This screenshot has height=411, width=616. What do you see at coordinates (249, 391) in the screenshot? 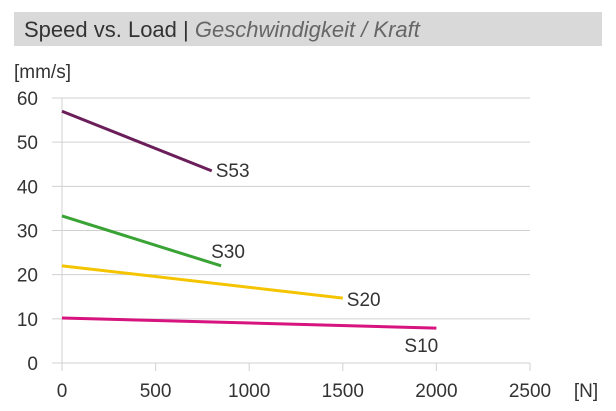
I see `x-tick-label: 1000` at bounding box center [249, 391].